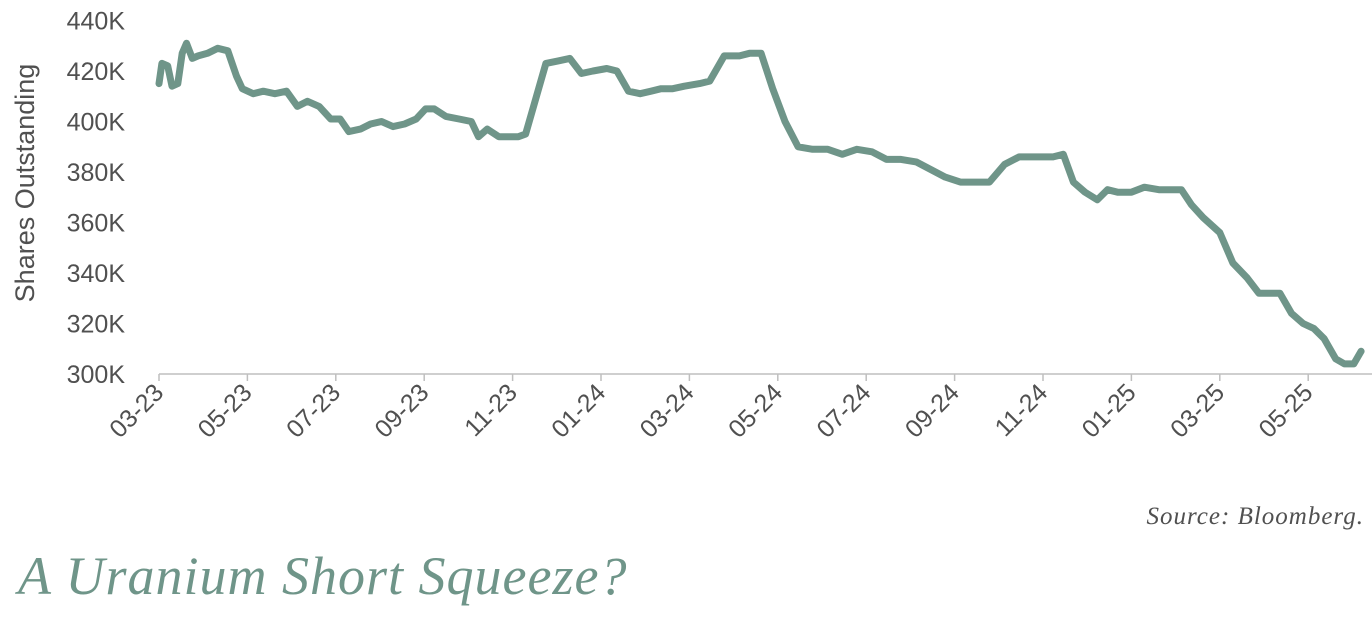  I want to click on y-tick-label: 420K, so click(96, 72).